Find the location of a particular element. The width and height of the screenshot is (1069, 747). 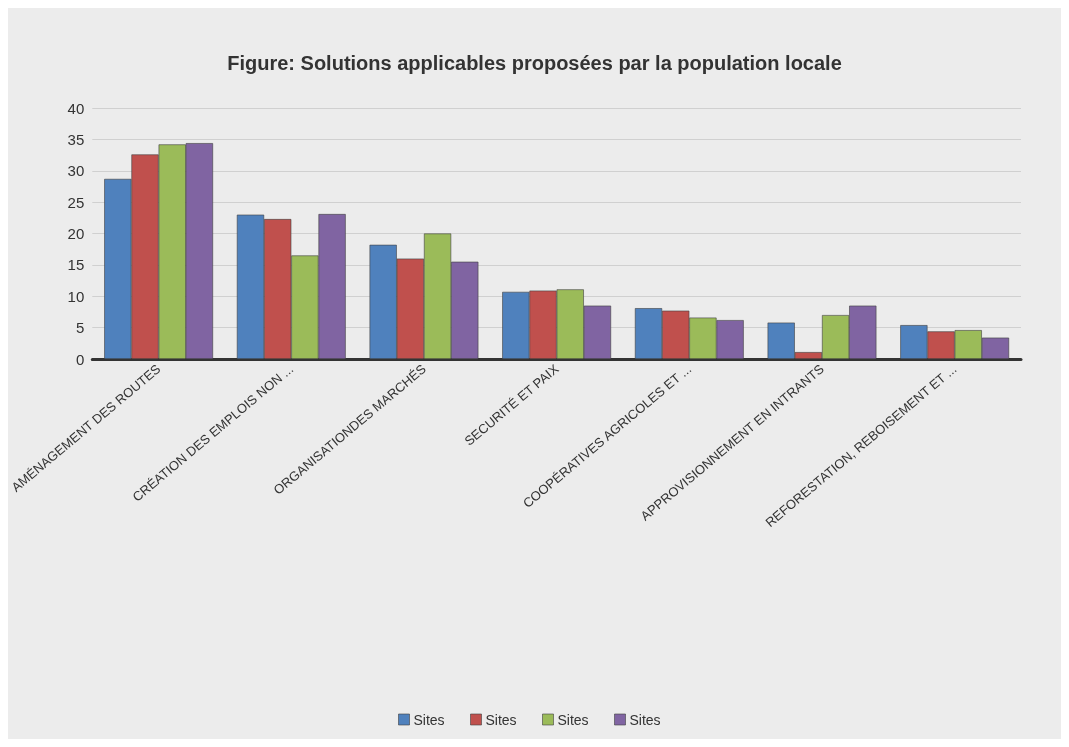

y-tick-label: 25 is located at coordinates (76, 202).